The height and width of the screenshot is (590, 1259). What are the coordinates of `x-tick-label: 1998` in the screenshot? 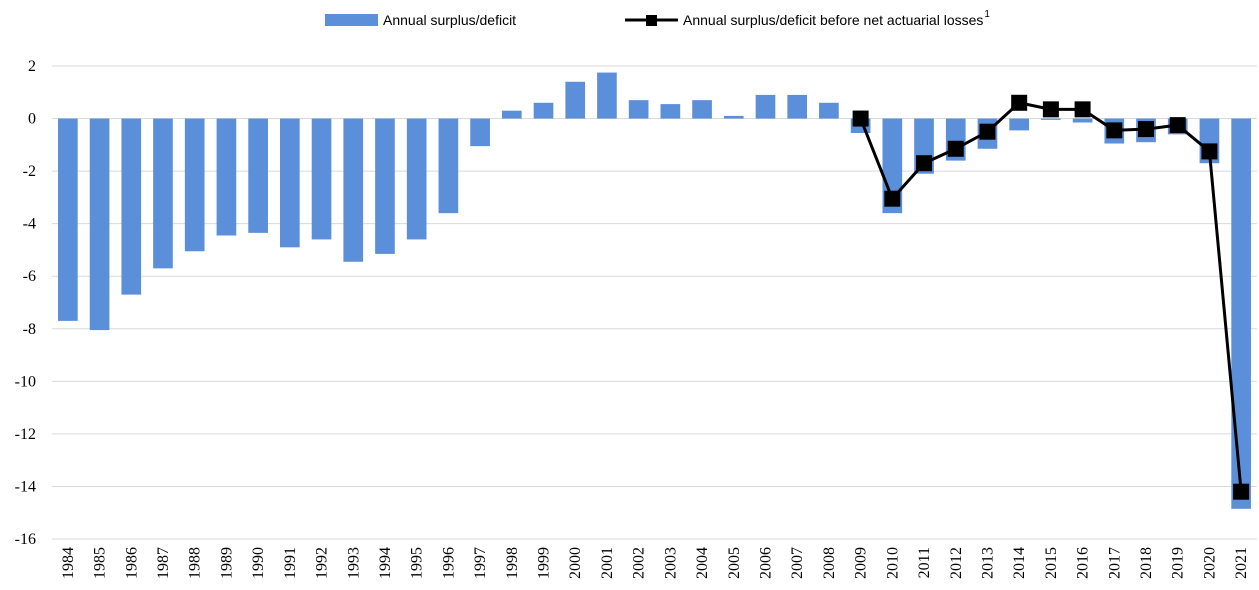 It's located at (512, 563).